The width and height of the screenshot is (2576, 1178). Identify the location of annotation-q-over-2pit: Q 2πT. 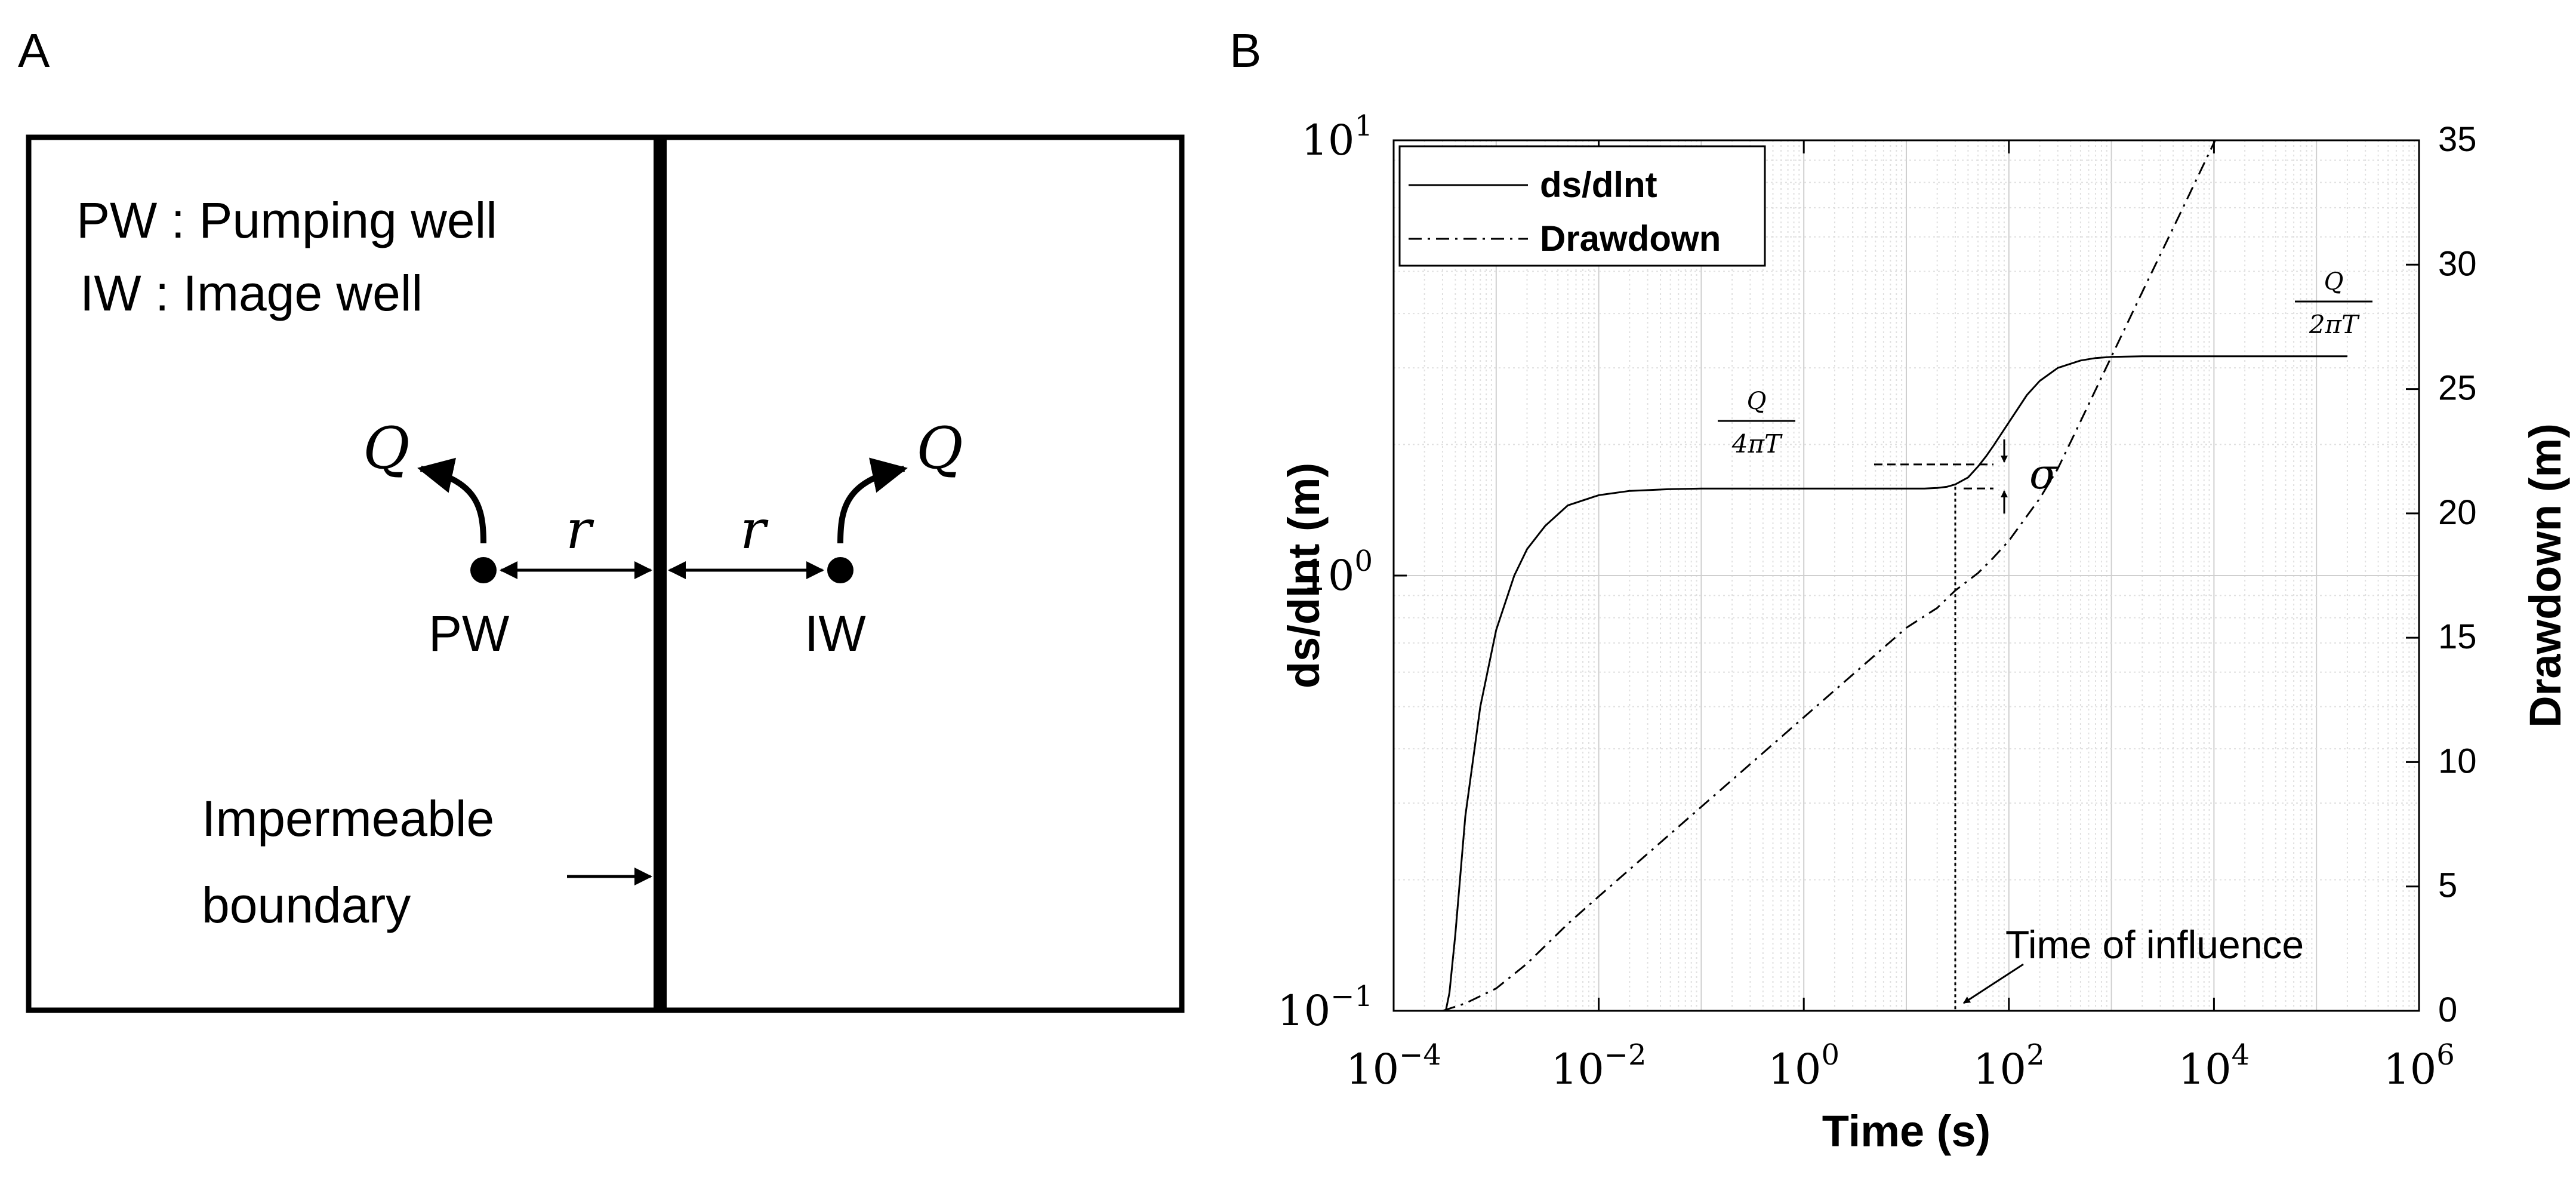
(2333, 303).